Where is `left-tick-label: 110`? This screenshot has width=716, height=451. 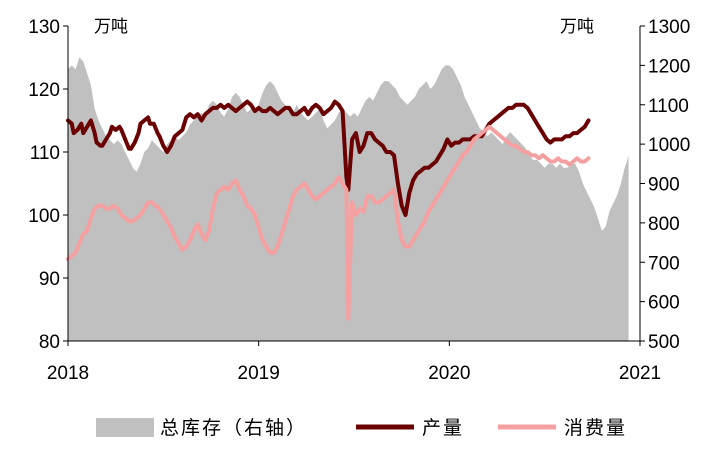
left-tick-label: 110 is located at coordinates (45, 153).